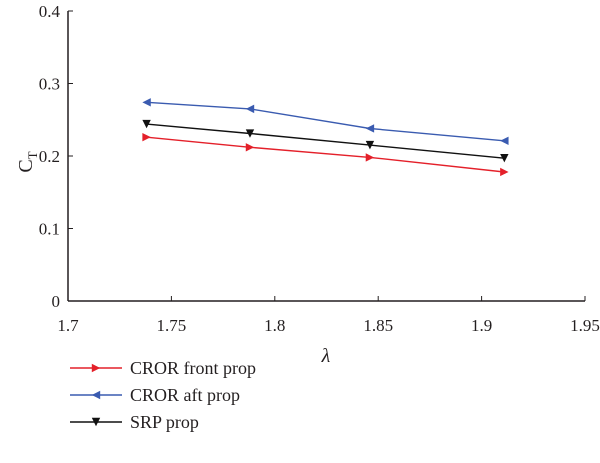  What do you see at coordinates (50, 11) in the screenshot?
I see `y-tick-label: 0.4` at bounding box center [50, 11].